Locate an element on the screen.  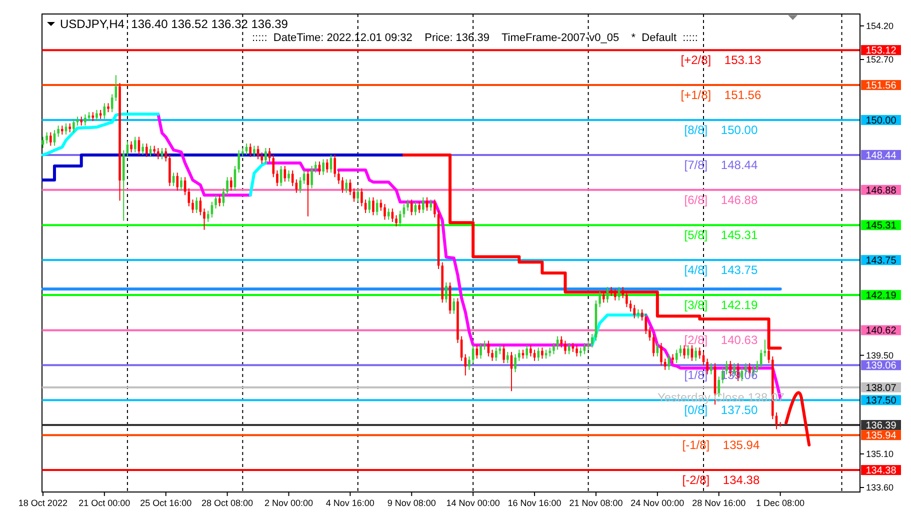
x-tick-label: 2 Nov 00:00 is located at coordinates (289, 503).